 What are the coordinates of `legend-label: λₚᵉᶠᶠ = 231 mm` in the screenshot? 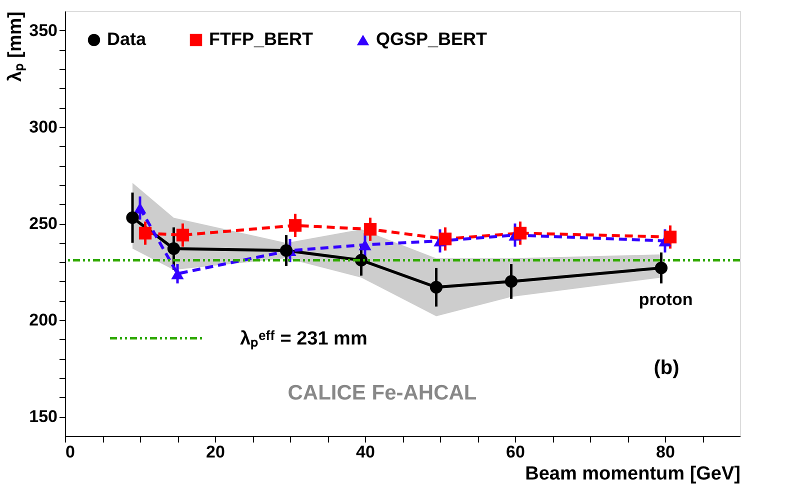 It's located at (304, 339).